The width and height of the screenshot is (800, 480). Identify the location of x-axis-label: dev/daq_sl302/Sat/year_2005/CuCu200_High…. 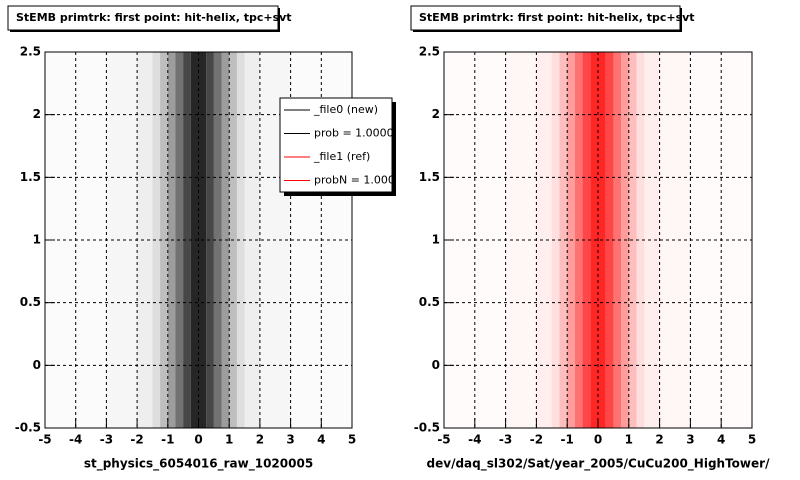
(599, 464).